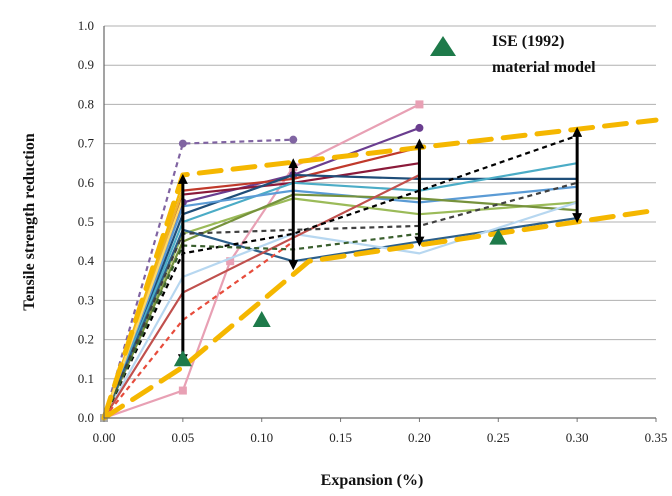 The height and width of the screenshot is (496, 672). Describe the element at coordinates (86, 378) in the screenshot. I see `y-tick-label: 0.1` at that location.